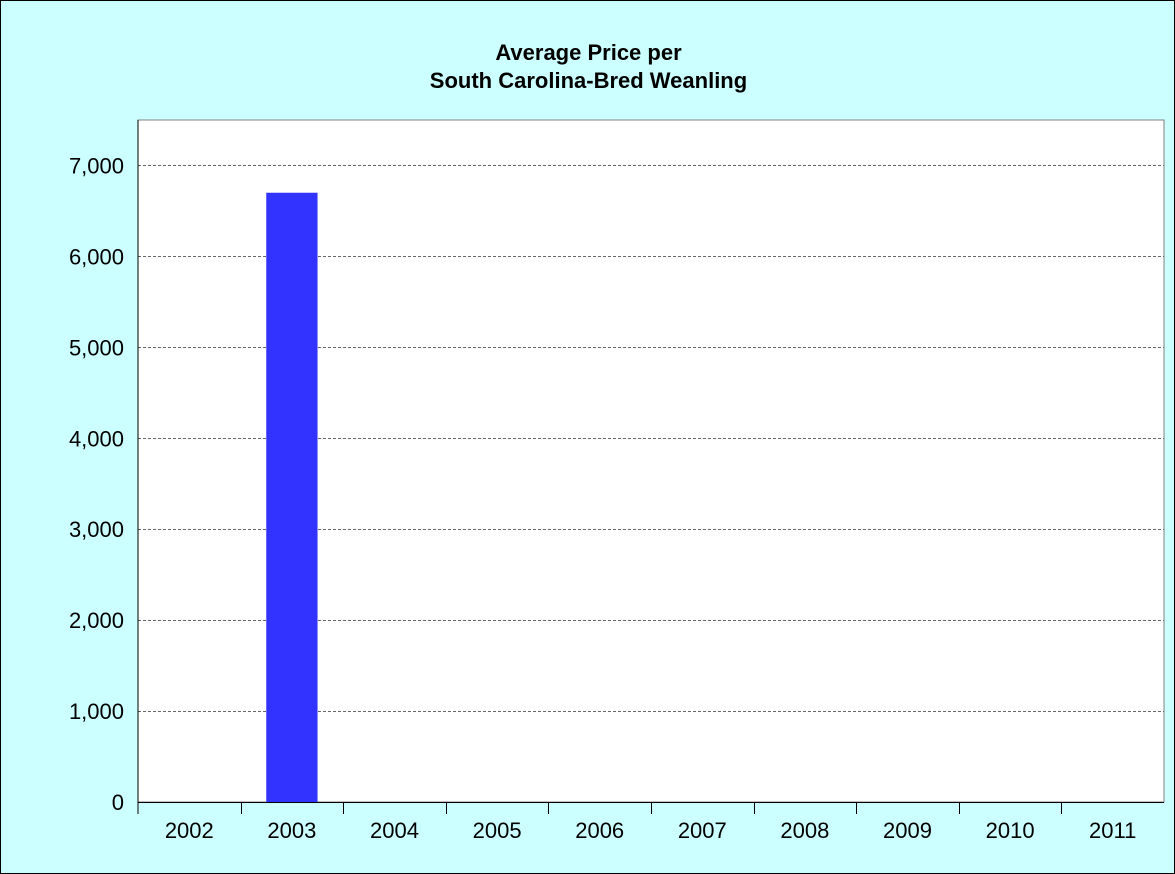 This screenshot has width=1175, height=874. I want to click on chart-title-line-2: South Carolina-Bred Weanling, so click(588, 80).